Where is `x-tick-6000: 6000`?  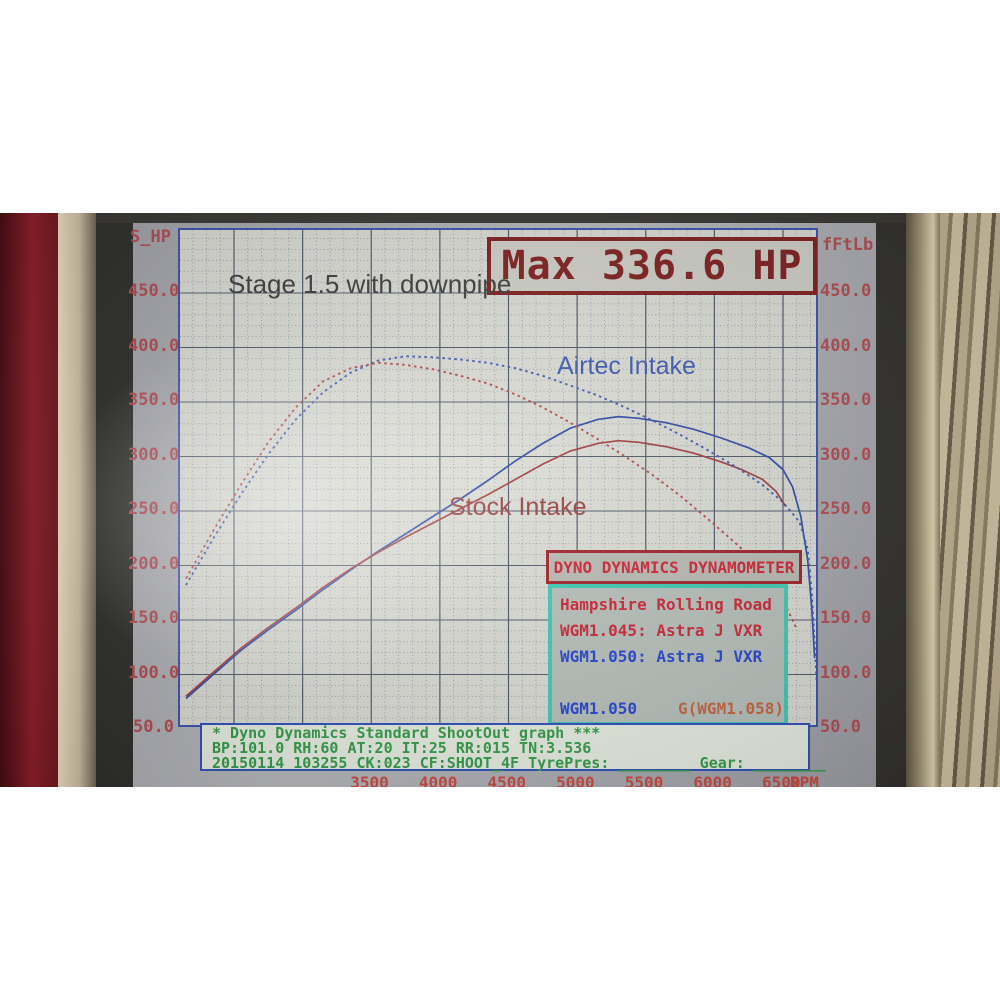 x-tick-6000: 6000 is located at coordinates (712, 780).